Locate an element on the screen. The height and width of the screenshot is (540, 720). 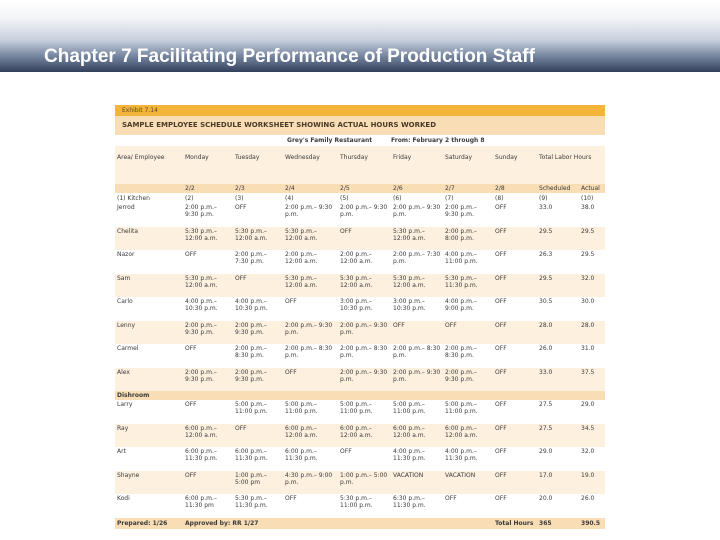
employee-name: Sam is located at coordinates (149, 285).